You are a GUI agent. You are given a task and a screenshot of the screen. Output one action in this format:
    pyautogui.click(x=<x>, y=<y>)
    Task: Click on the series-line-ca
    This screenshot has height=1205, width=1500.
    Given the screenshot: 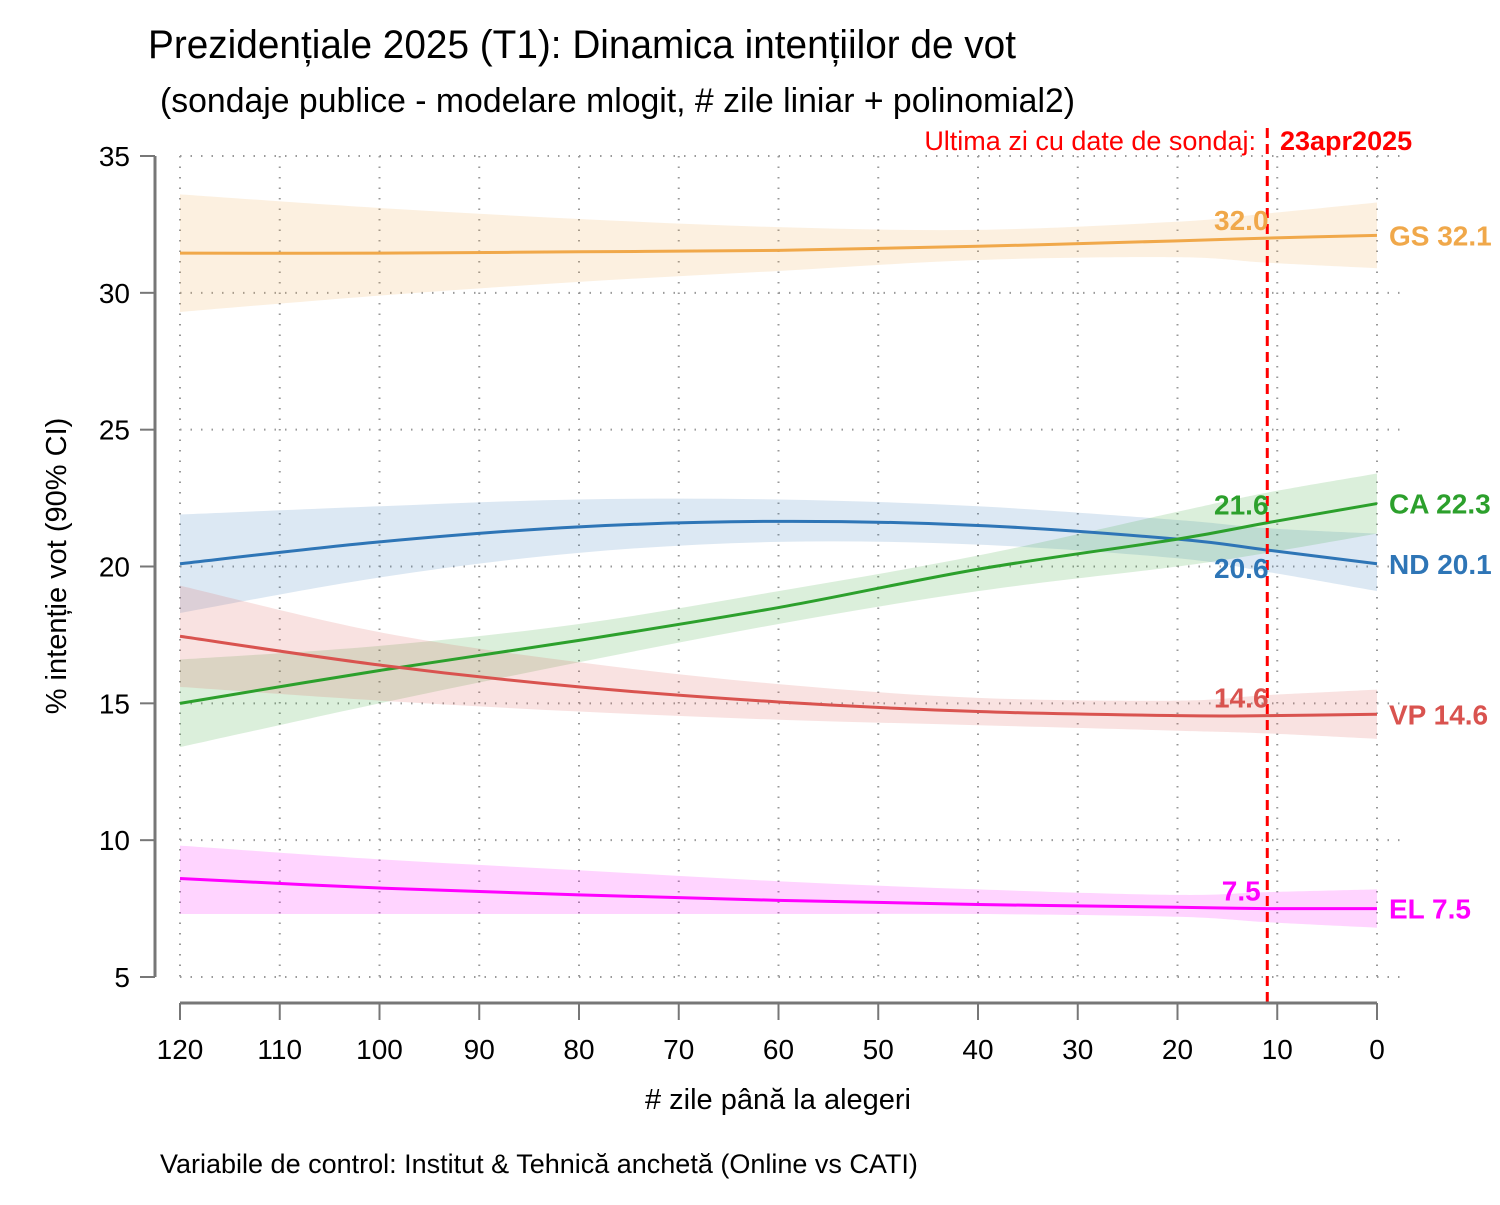 What is the action you would take?
    pyautogui.click(x=778, y=603)
    